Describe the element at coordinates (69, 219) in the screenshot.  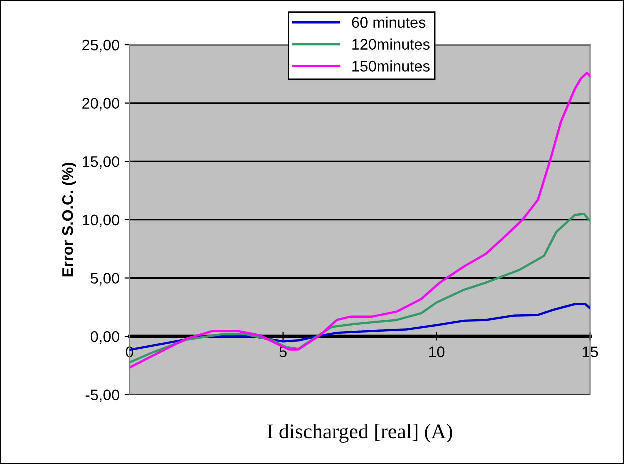
I see `y-axis-title: Error S.O.C. (%)` at that location.